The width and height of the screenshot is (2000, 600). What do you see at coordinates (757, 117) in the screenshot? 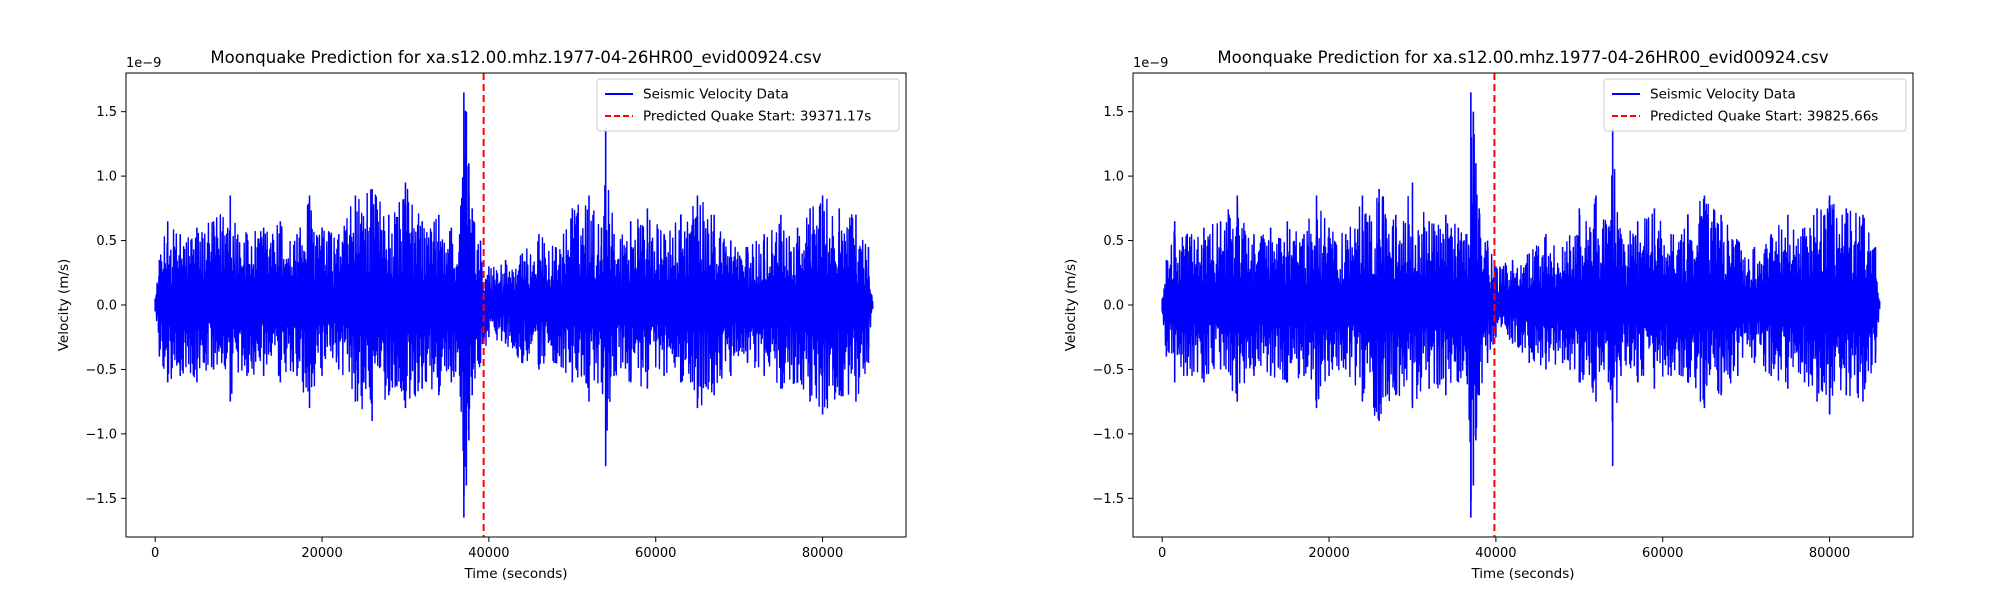
I see `legend-label-prediction: Predicted Quake Start: 39371.17s` at bounding box center [757, 117].